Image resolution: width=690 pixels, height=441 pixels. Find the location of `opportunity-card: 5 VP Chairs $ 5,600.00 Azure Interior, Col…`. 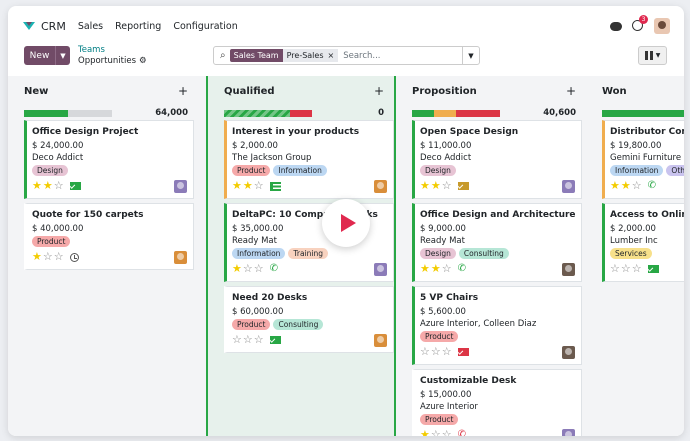

opportunity-card: 5 VP Chairs $ 5,600.00 Azure Interior, Col… is located at coordinates (497, 325).